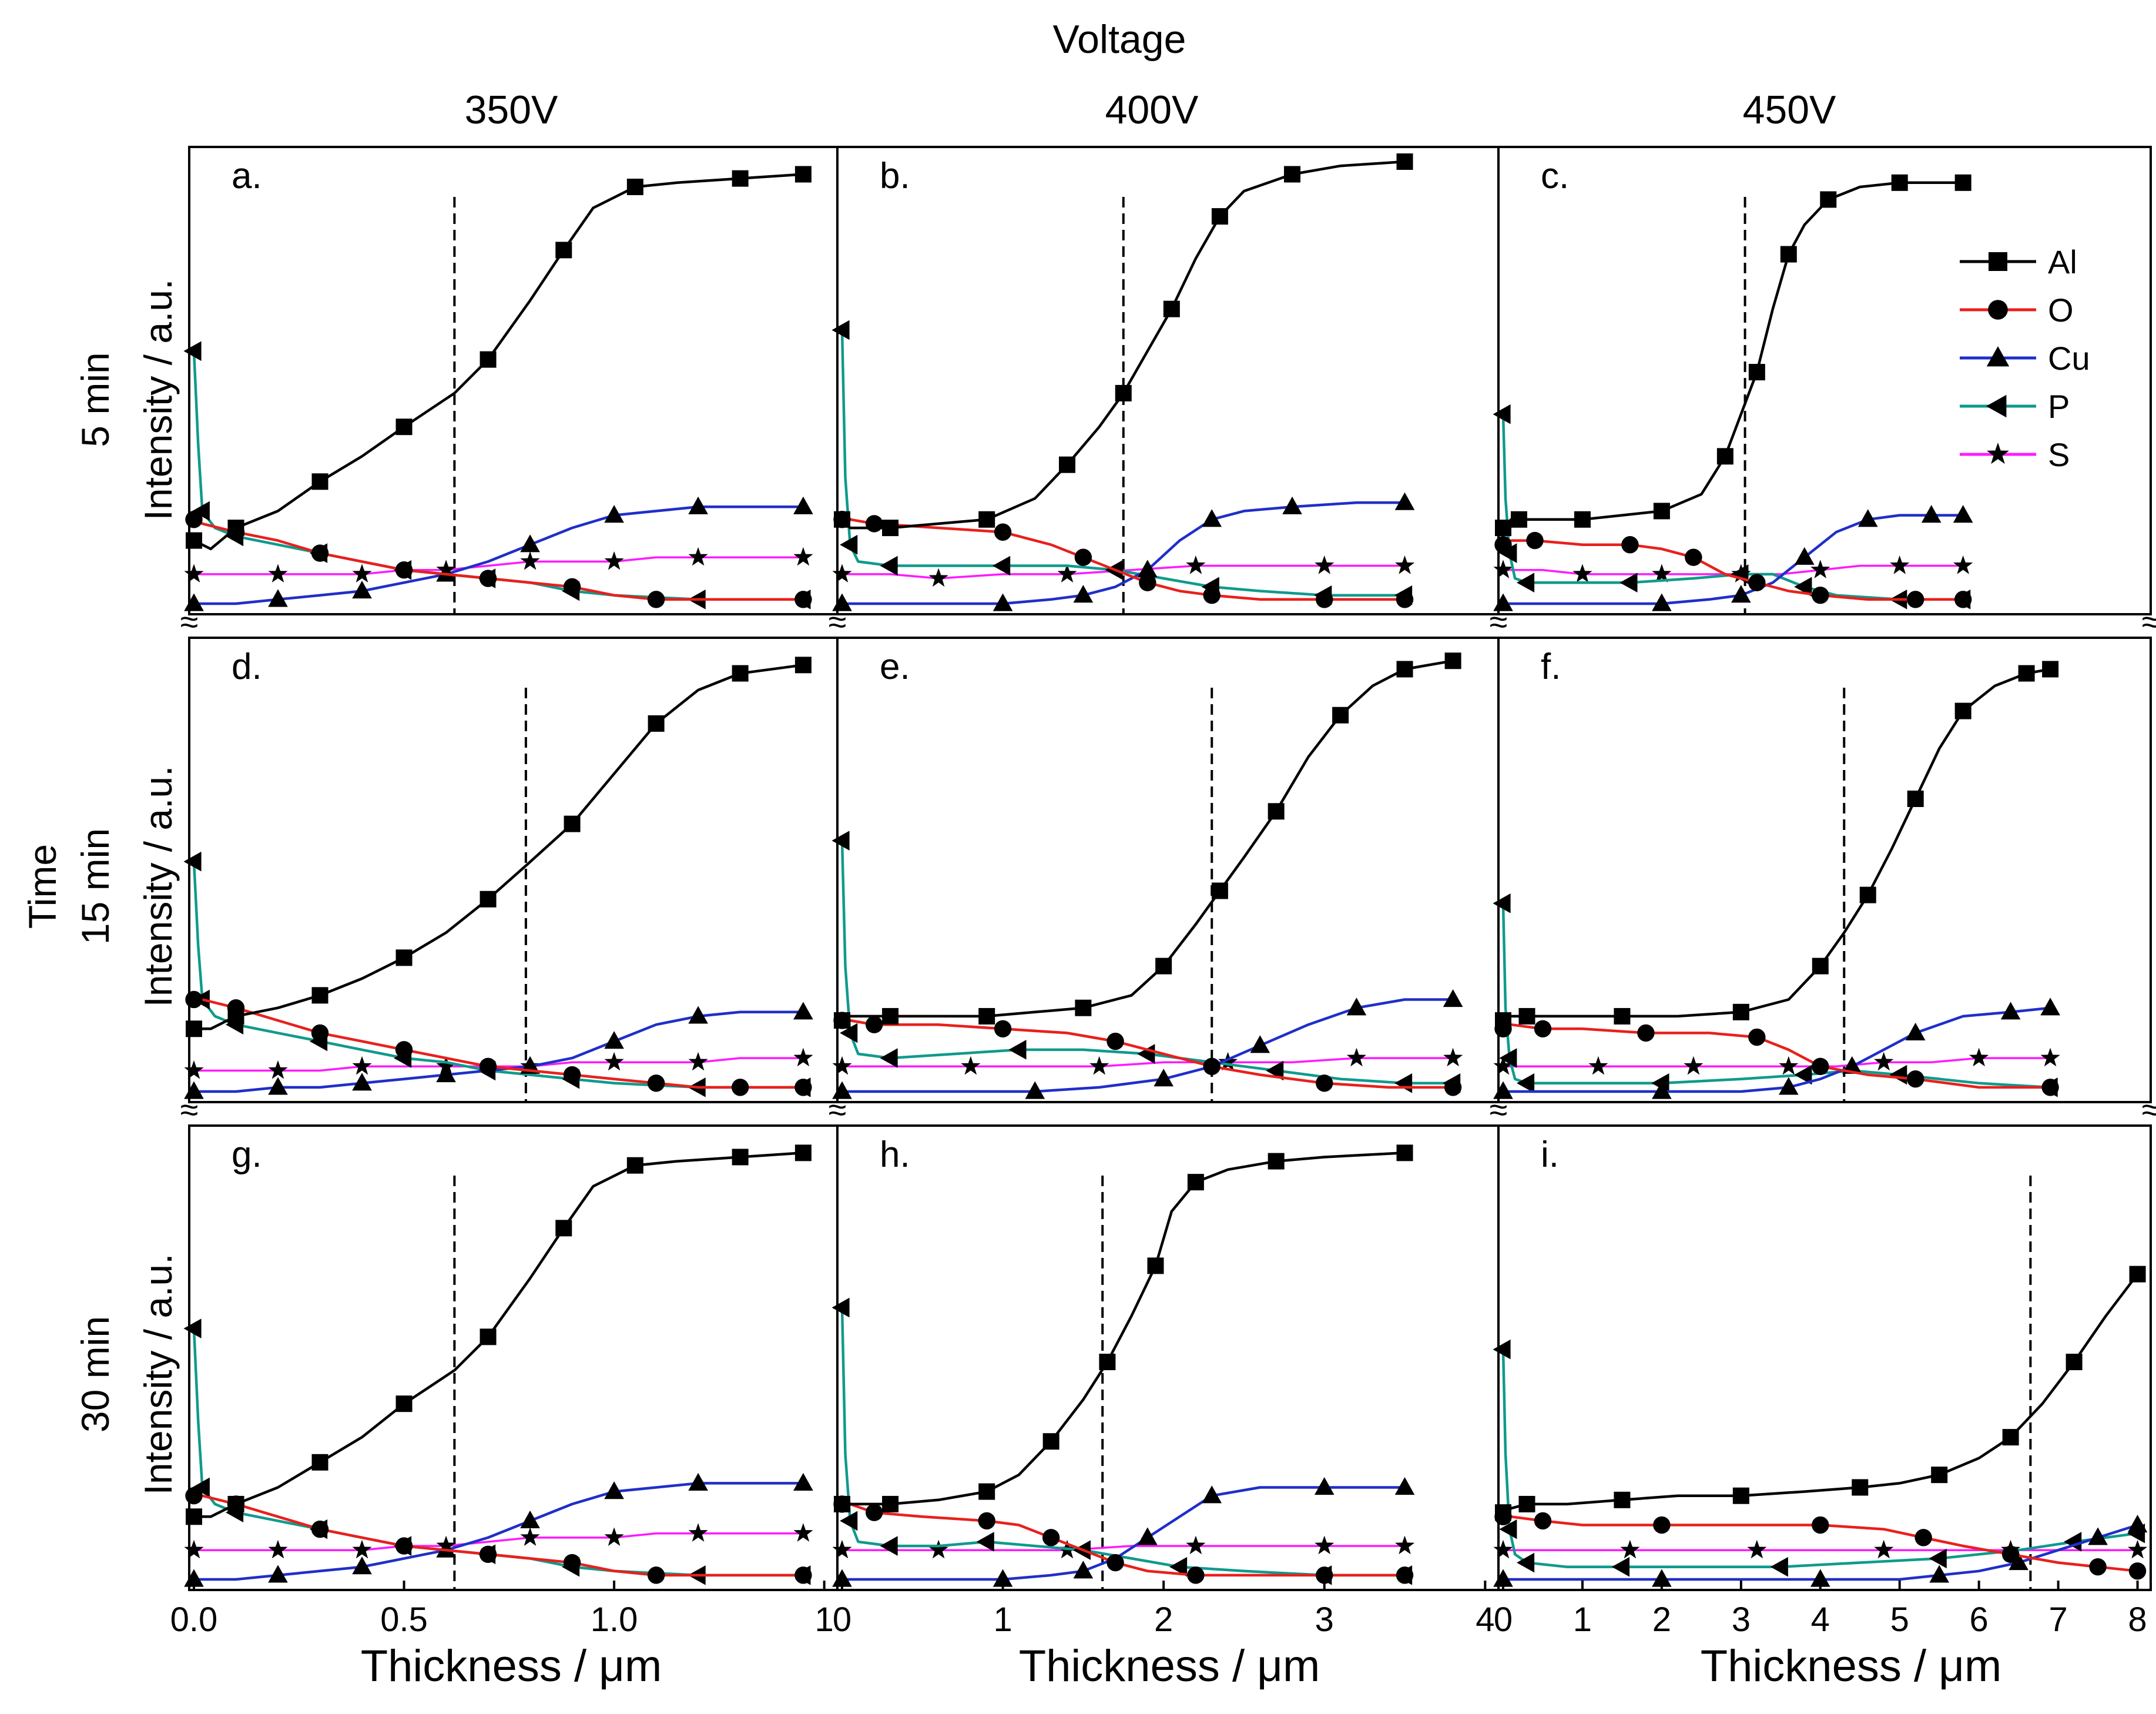 The width and height of the screenshot is (2156, 1714). I want to click on legend-marker-p, so click(1997, 406).